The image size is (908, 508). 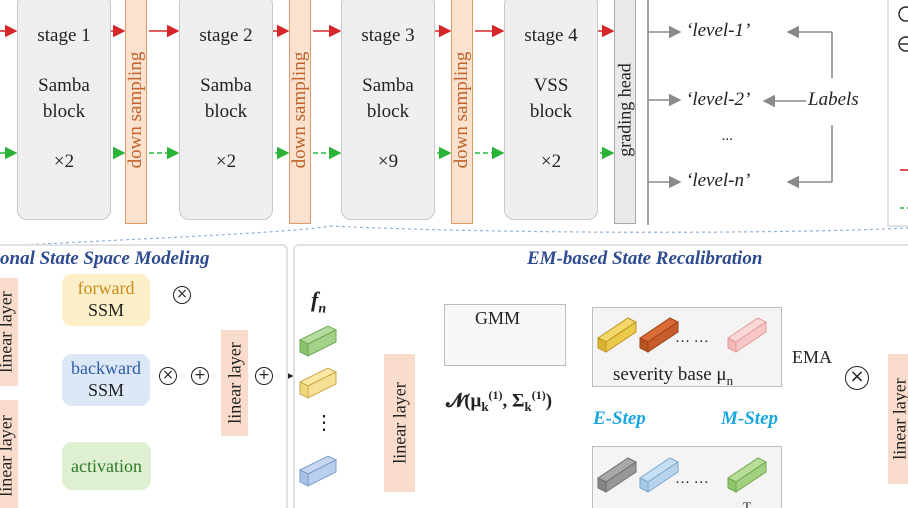 I want to click on level-1-label: ‘level-1’, so click(x=718, y=30).